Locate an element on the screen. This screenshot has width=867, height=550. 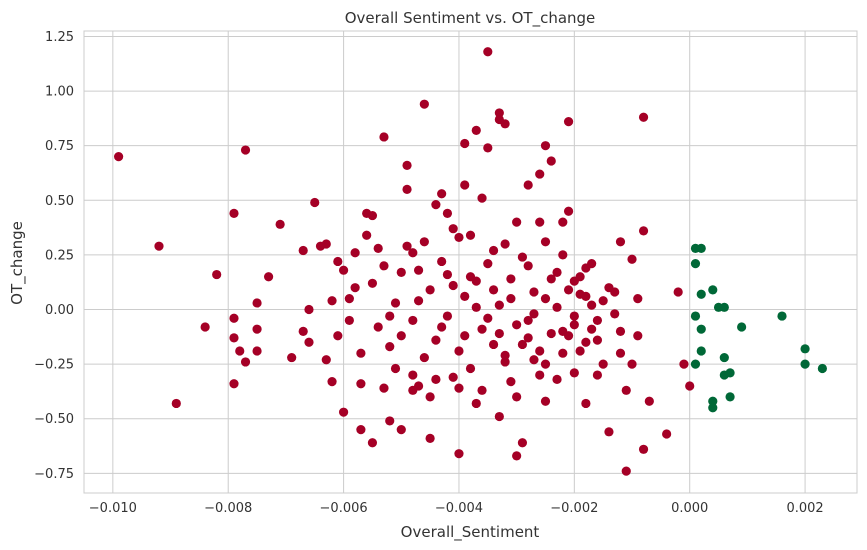
y-tick-label: 0.25 is located at coordinates (59, 255).